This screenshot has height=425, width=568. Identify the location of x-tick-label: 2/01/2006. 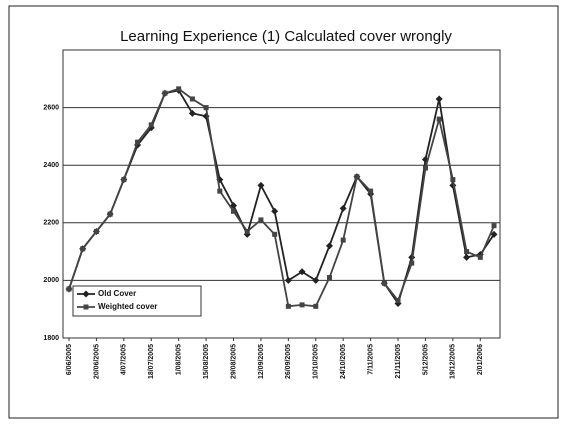
(480, 359).